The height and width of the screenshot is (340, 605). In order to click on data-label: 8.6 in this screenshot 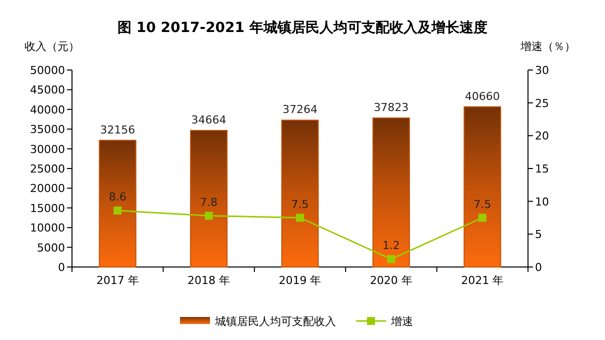, I will do `click(117, 197)`.